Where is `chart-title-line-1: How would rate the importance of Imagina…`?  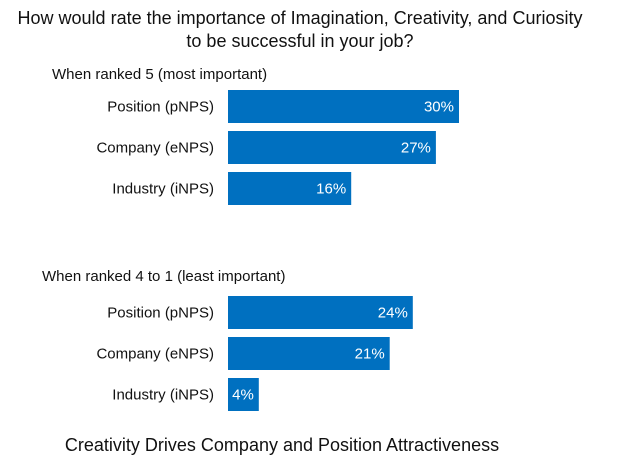 chart-title-line-1: How would rate the importance of Imagina… is located at coordinates (300, 18).